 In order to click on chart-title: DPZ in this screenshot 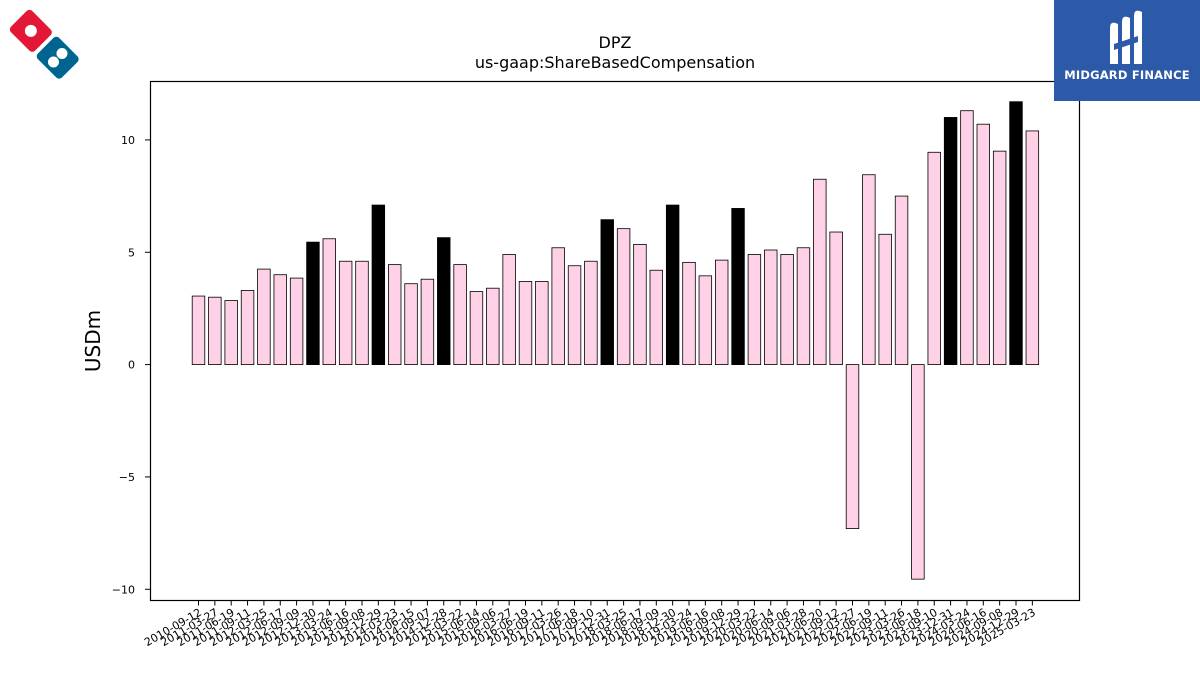, I will do `click(615, 42)`.